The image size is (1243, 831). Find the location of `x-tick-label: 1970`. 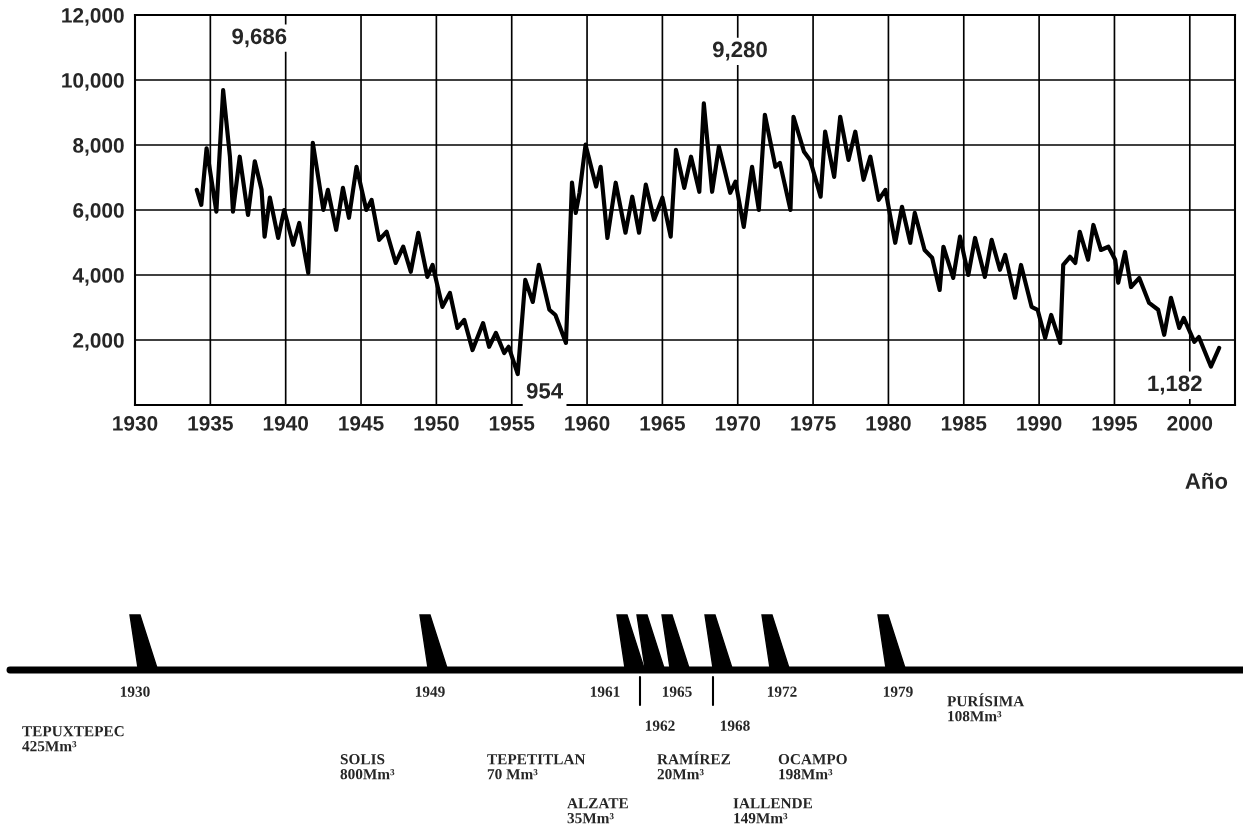

x-tick-label: 1970 is located at coordinates (738, 423).